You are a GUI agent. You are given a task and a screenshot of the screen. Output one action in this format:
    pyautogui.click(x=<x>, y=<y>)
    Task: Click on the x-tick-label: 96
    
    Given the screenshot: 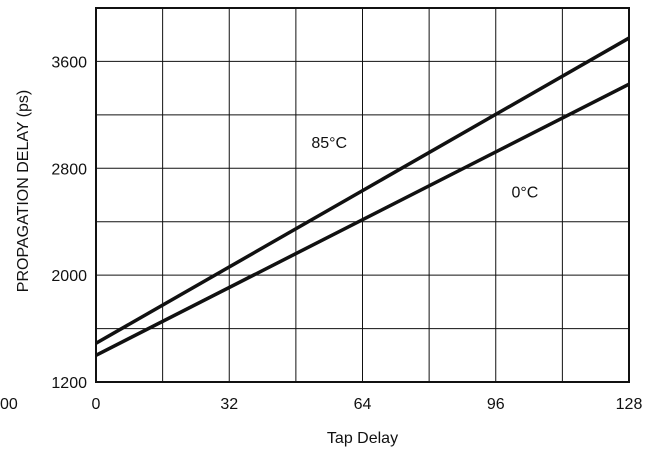 What is the action you would take?
    pyautogui.click(x=496, y=404)
    